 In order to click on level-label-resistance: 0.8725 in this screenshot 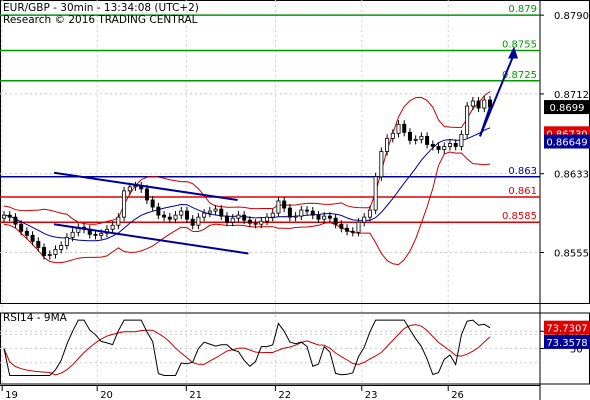, I will do `click(519, 75)`.